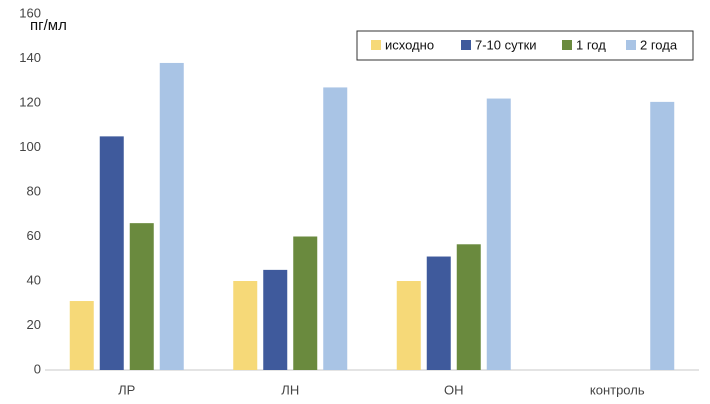 The image size is (710, 404). What do you see at coordinates (454, 389) in the screenshot?
I see `x-tick-label: ОН` at bounding box center [454, 389].